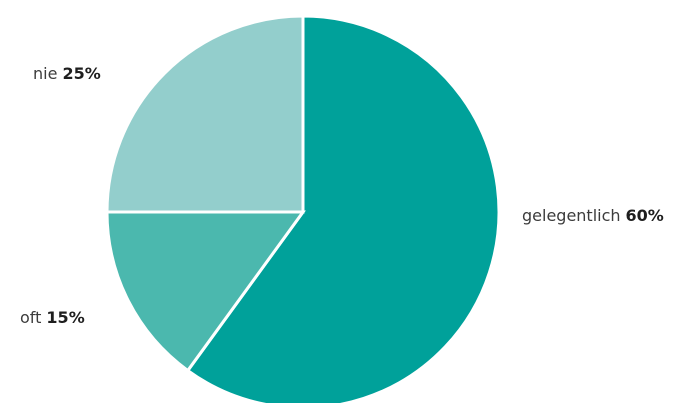 The width and height of the screenshot is (696, 403). What do you see at coordinates (67, 73) in the screenshot?
I see `slice-label-nie: nie 25%` at bounding box center [67, 73].